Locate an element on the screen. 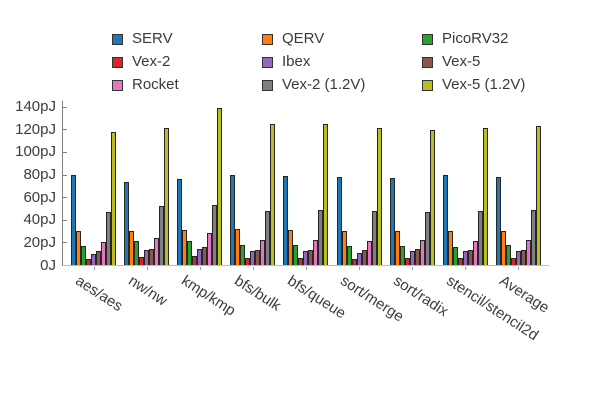  legend-item: PicoRV32 is located at coordinates (473, 39).